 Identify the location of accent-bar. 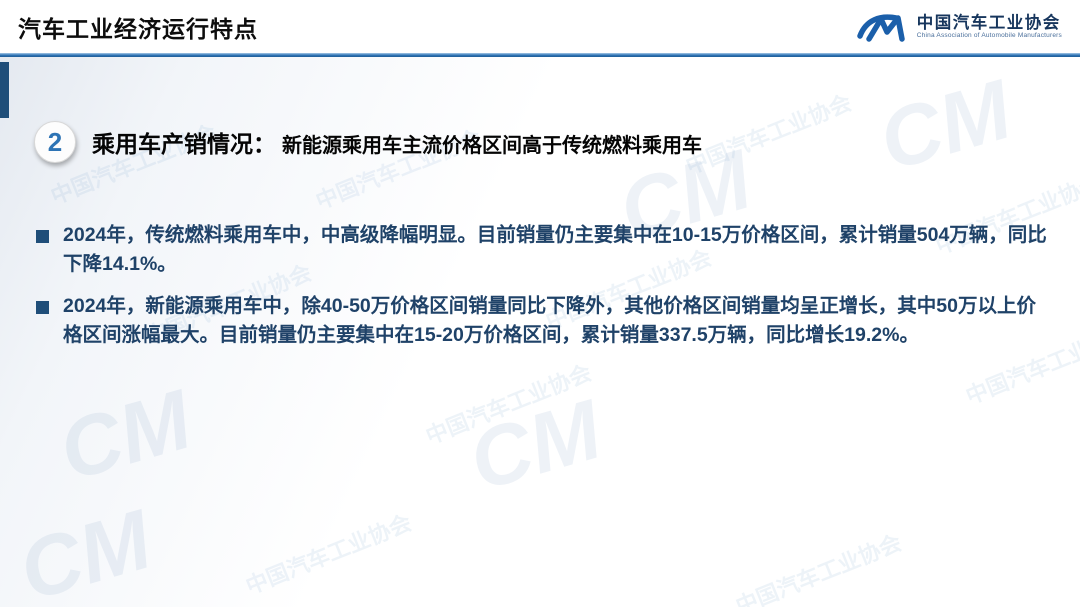
(4, 90).